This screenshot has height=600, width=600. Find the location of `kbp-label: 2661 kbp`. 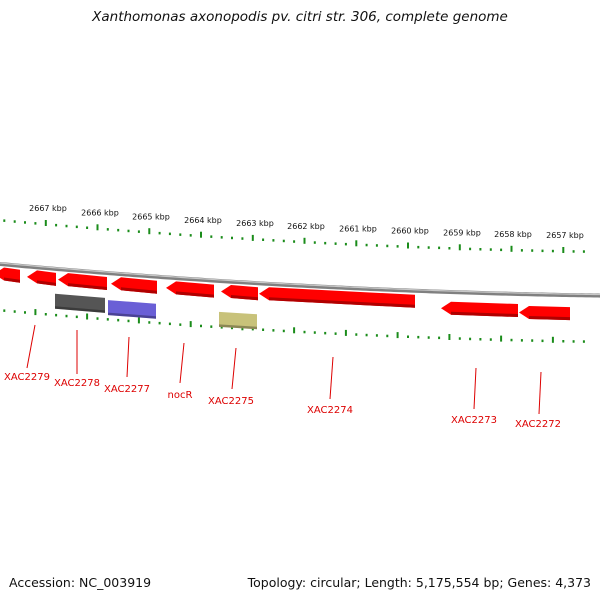

kbp-label: 2661 kbp is located at coordinates (358, 228).